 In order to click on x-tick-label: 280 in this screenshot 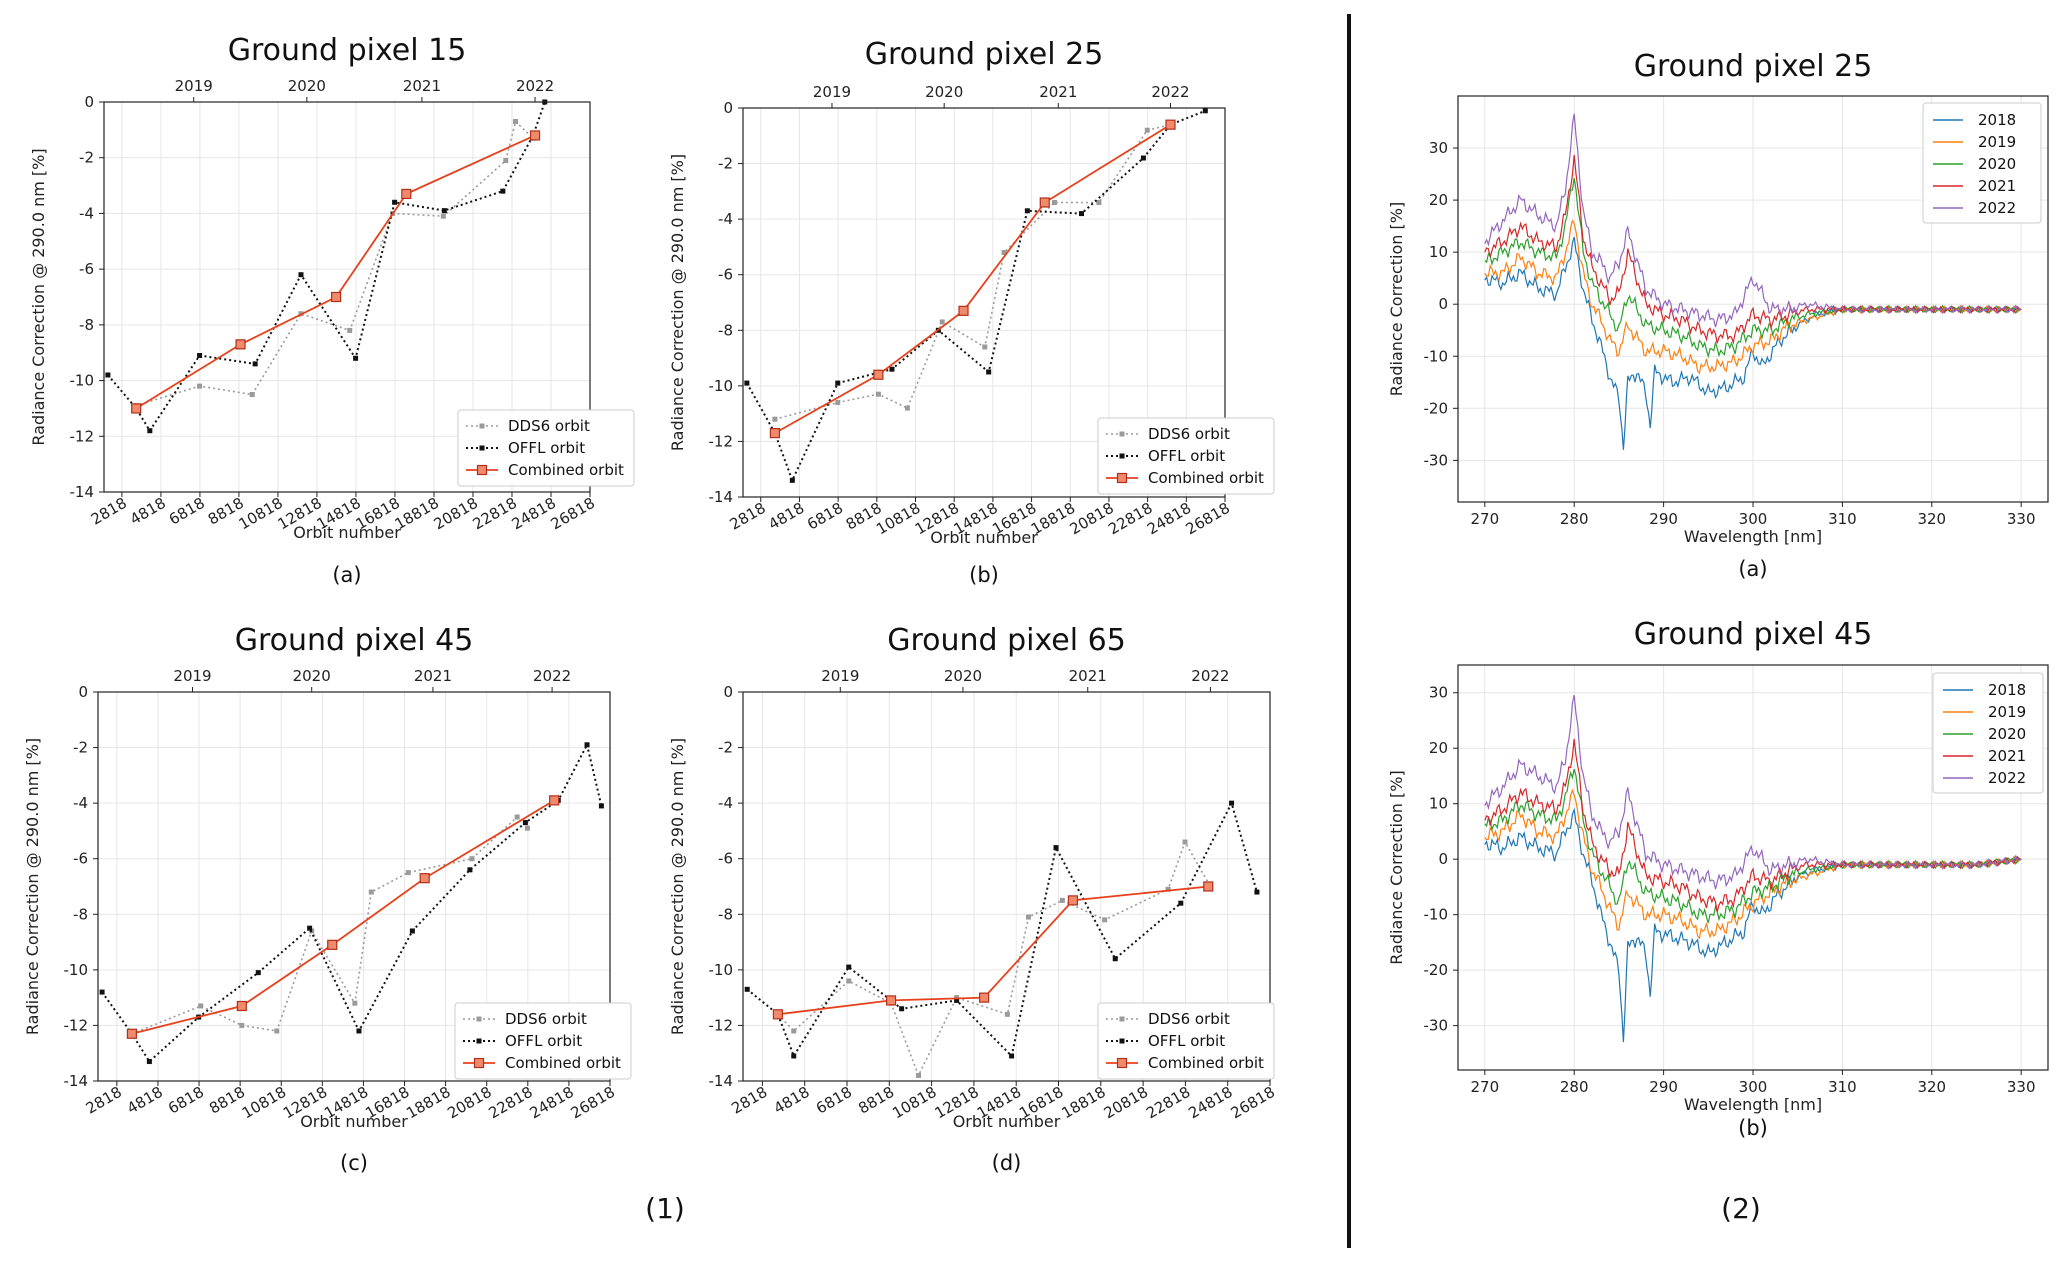, I will do `click(1574, 519)`.